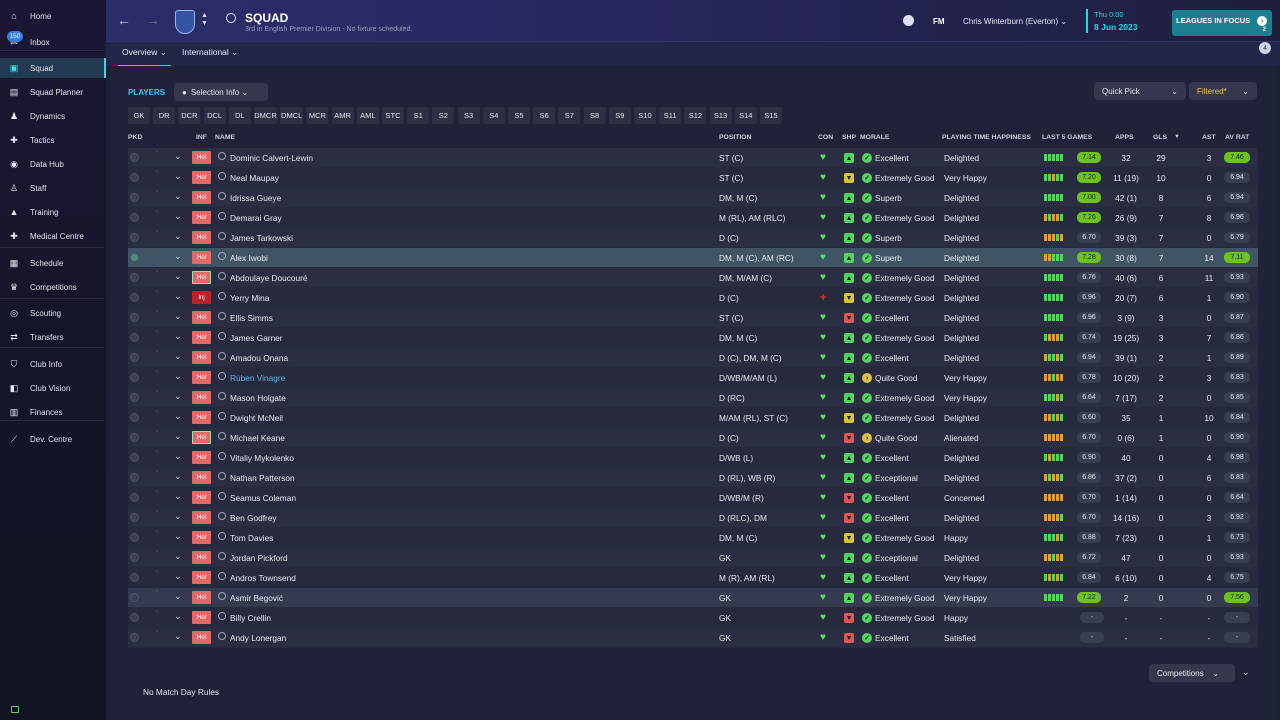 This screenshot has width=1280, height=720. I want to click on sidebar-item-staff: ♙ Staff, so click(52, 188).